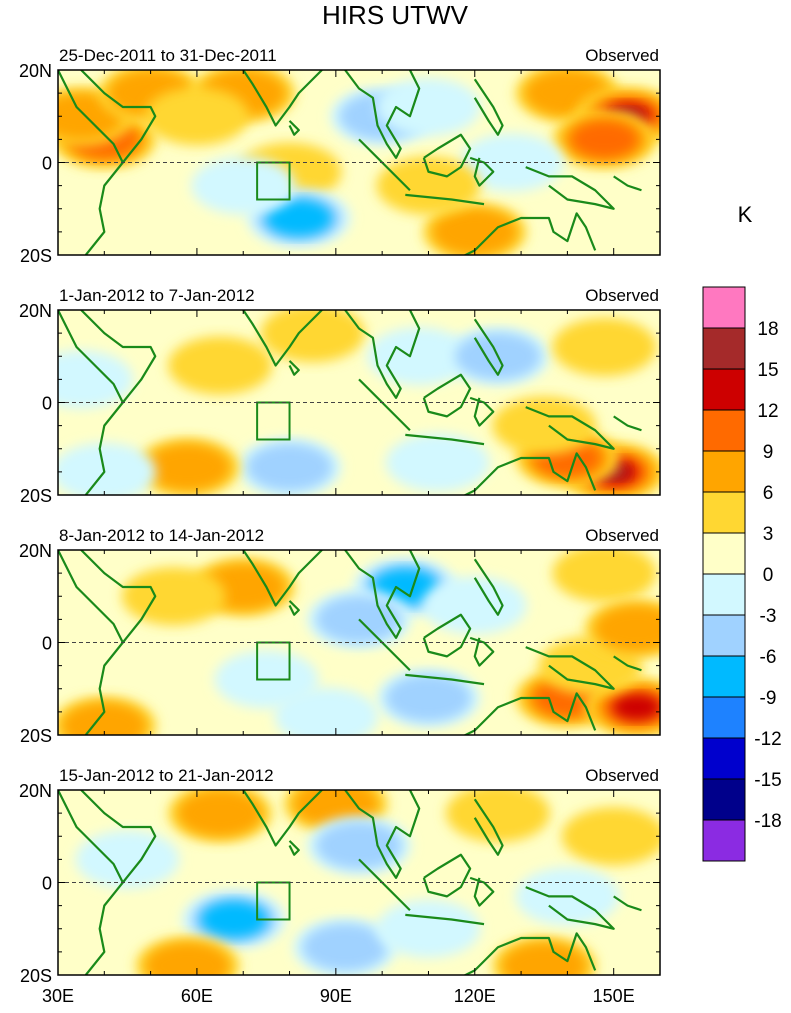 The height and width of the screenshot is (1013, 791). Describe the element at coordinates (166, 775) in the screenshot. I see `panel-period-label: 15-Jan-2012 to 21-Jan-2012` at that location.